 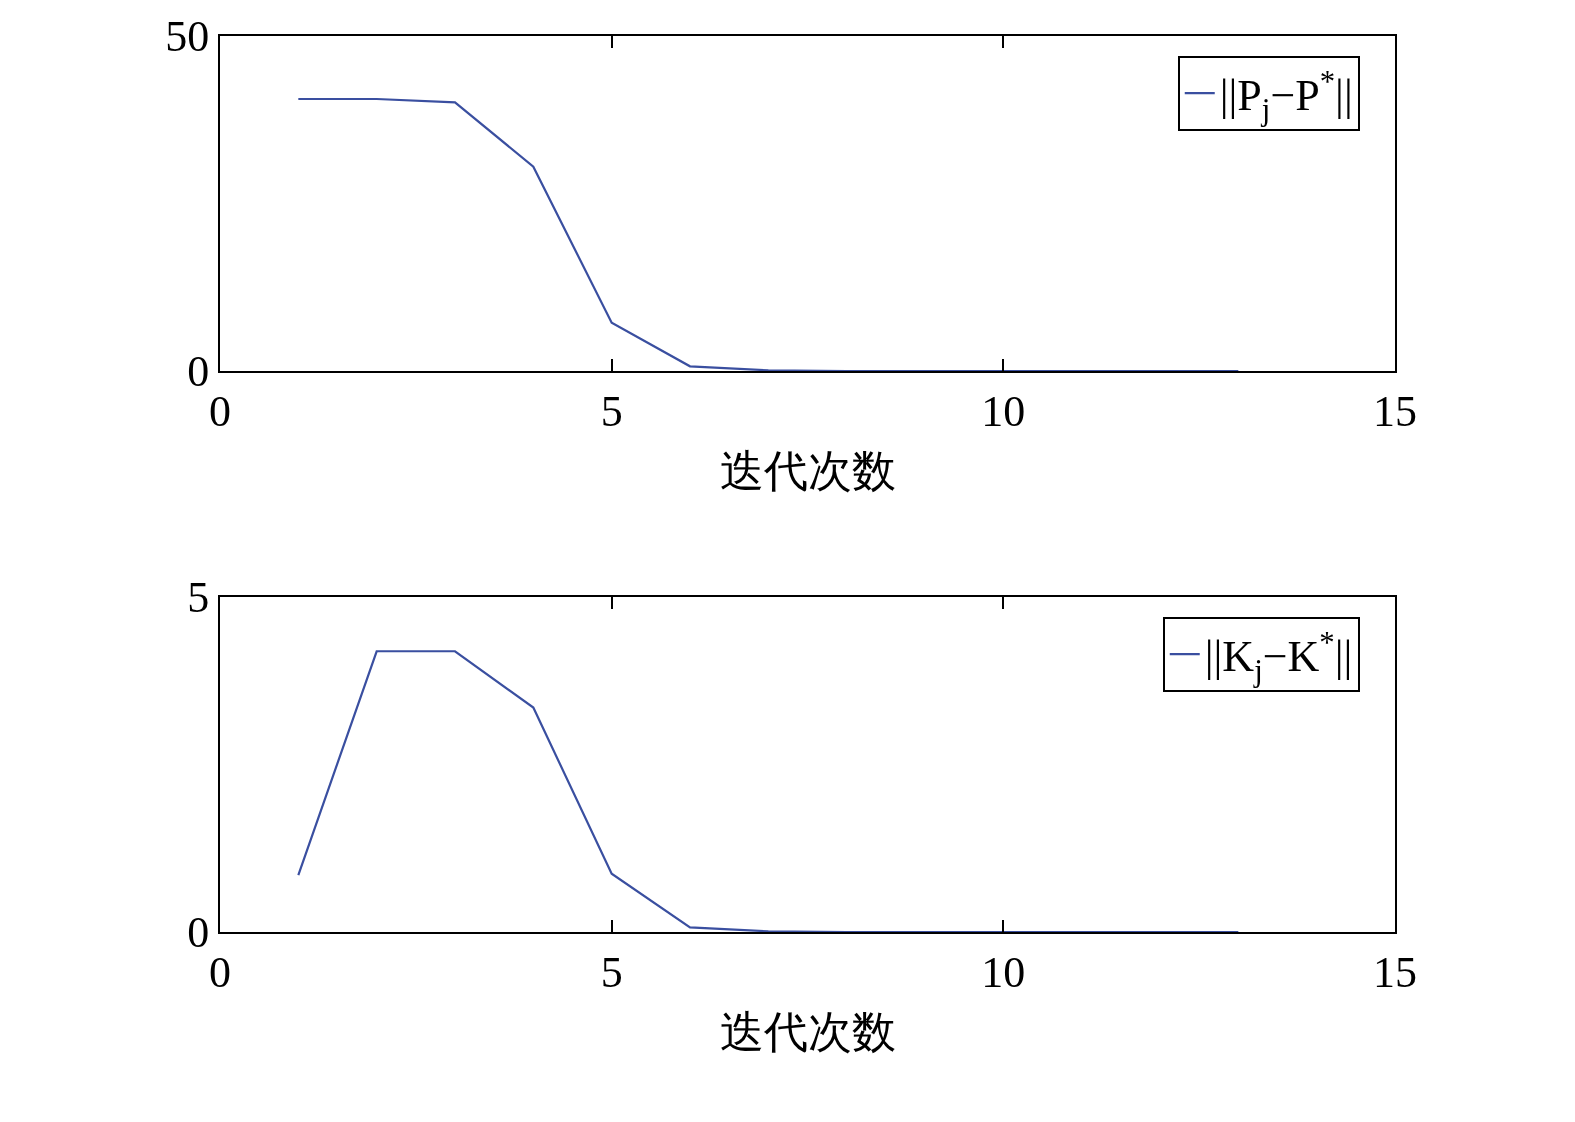 I want to click on y-tick-label: 50, so click(x=187, y=37).